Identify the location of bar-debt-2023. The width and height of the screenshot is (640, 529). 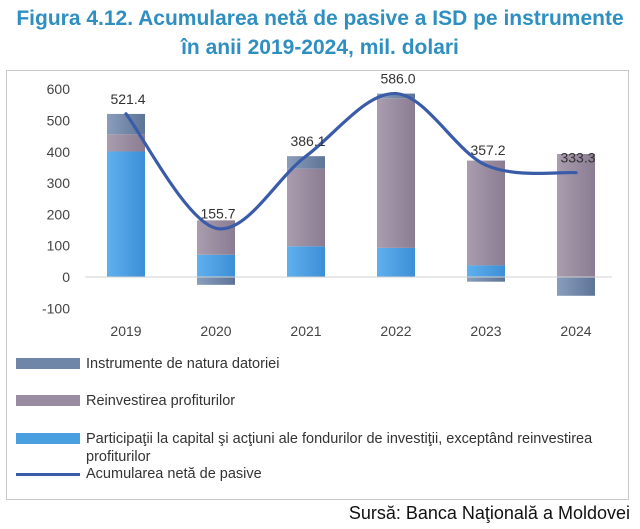
(486, 279).